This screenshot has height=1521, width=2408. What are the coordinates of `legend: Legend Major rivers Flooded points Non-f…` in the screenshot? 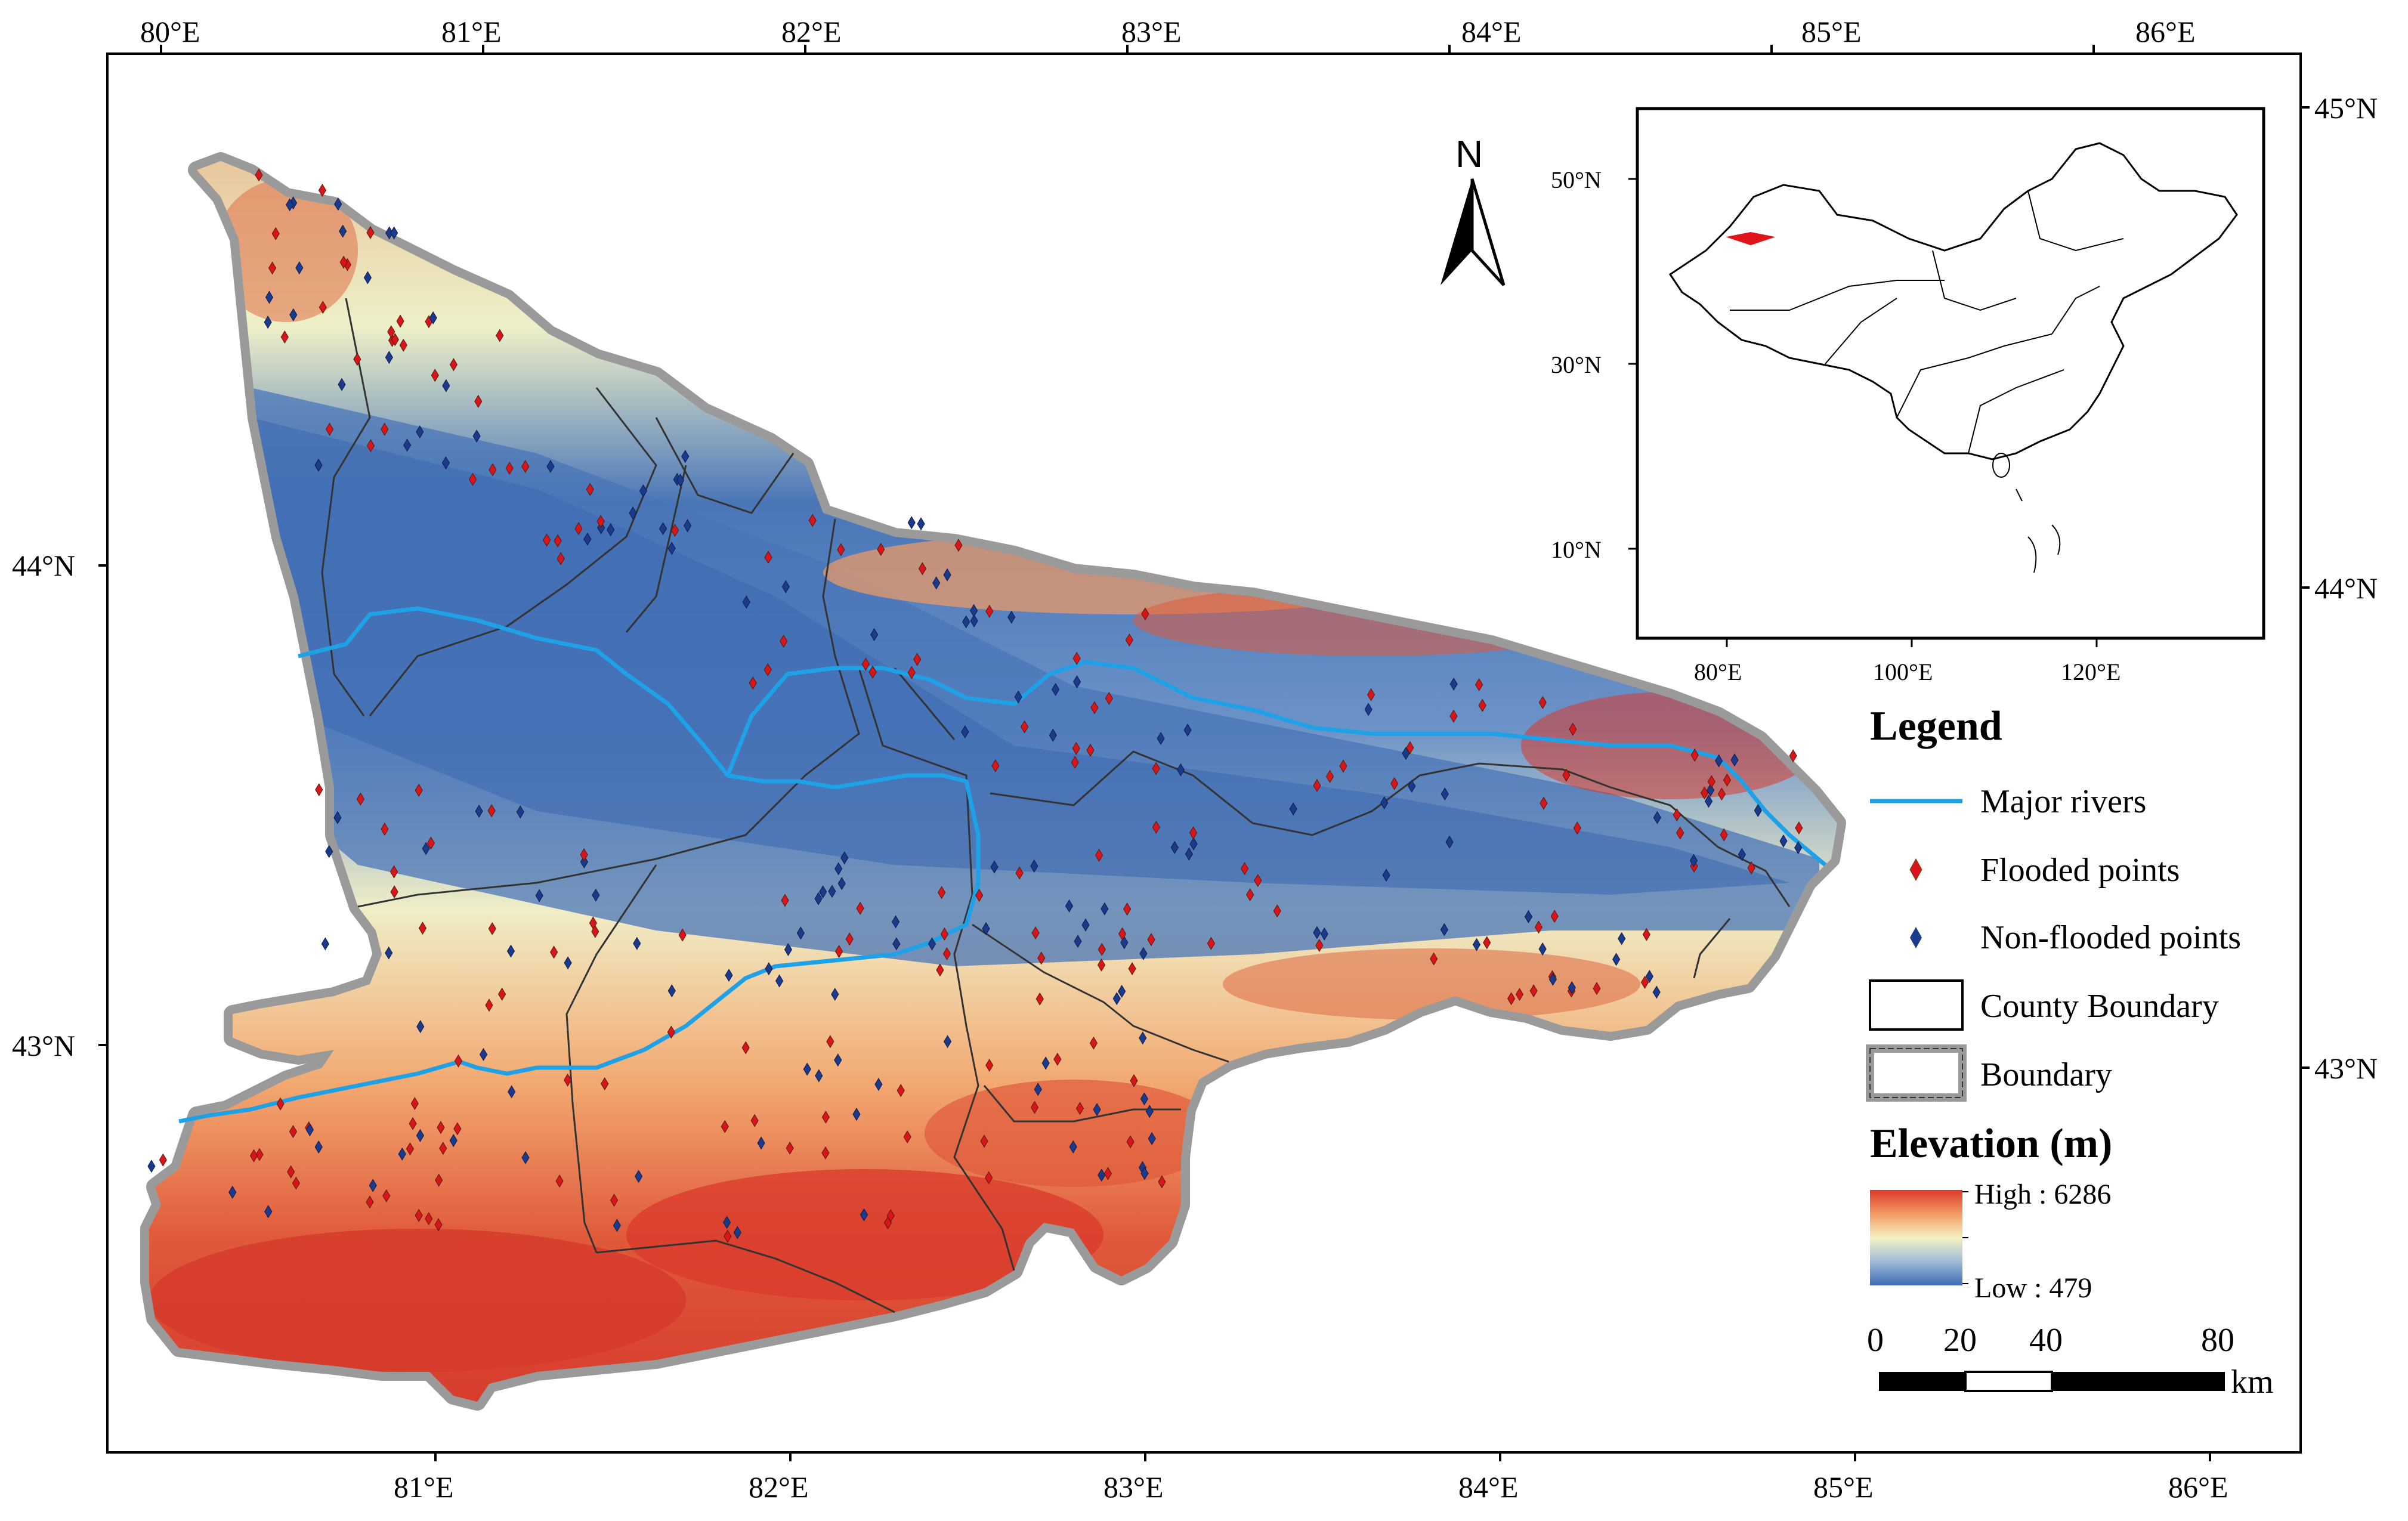 It's located at (2070, 1052).